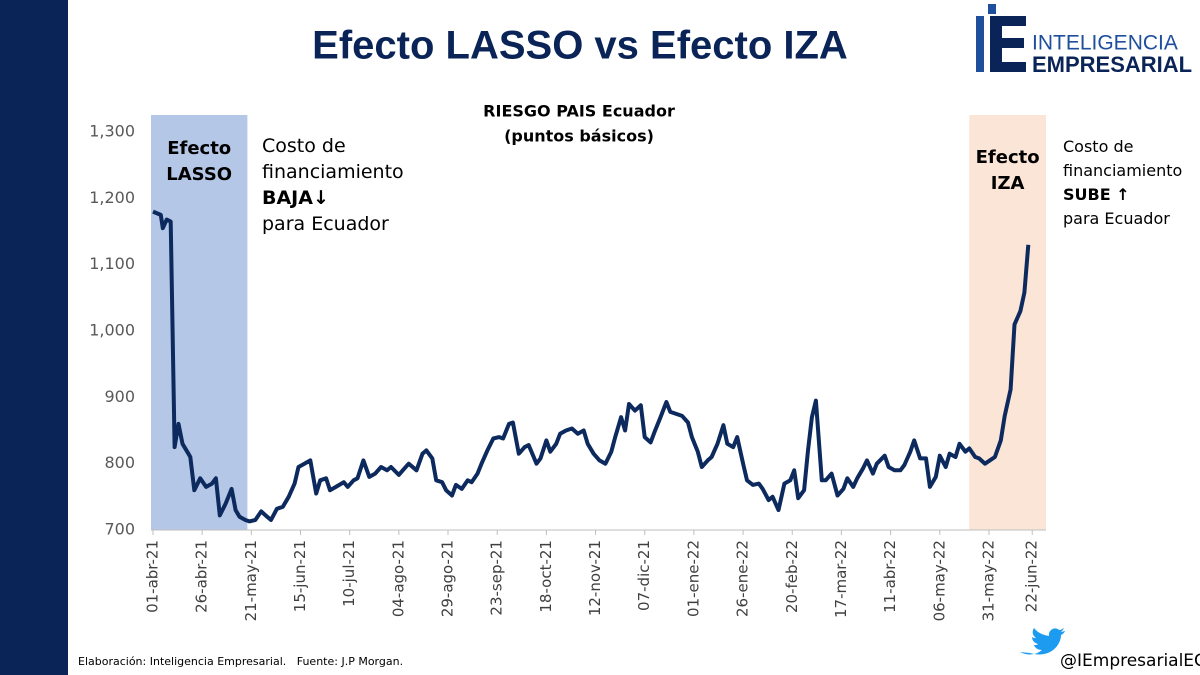 This screenshot has height=675, width=1200. I want to click on x-tick-label: 26-ene-22, so click(743, 578).